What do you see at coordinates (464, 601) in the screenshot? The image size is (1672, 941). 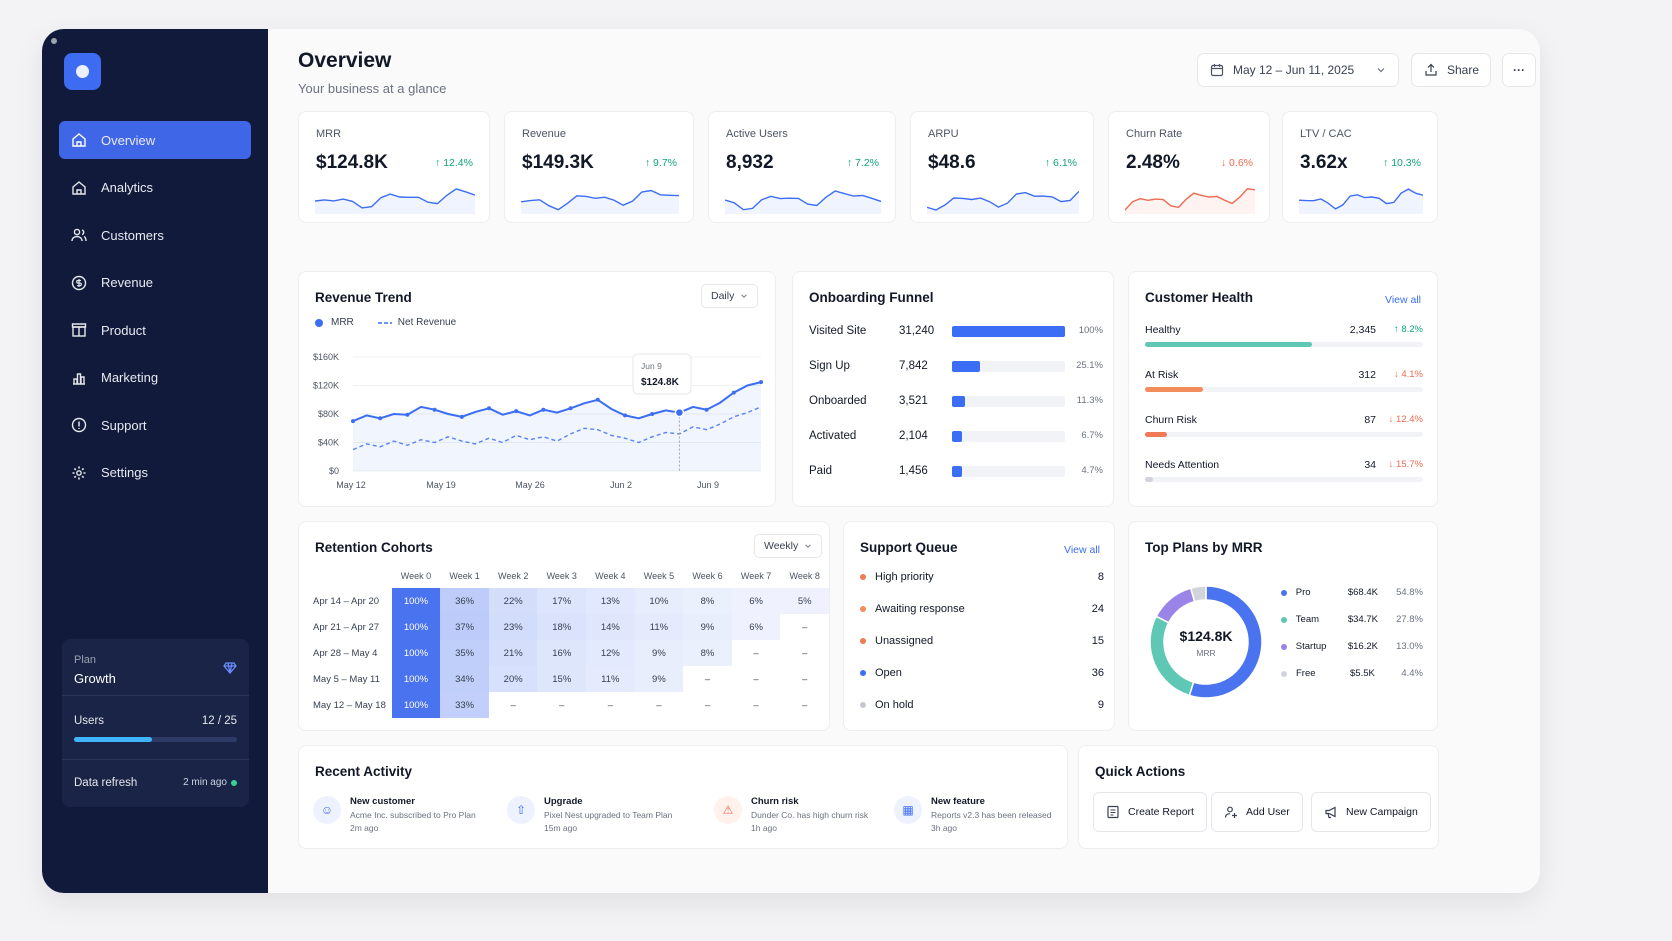 I see `cohort-cell: 36%` at bounding box center [464, 601].